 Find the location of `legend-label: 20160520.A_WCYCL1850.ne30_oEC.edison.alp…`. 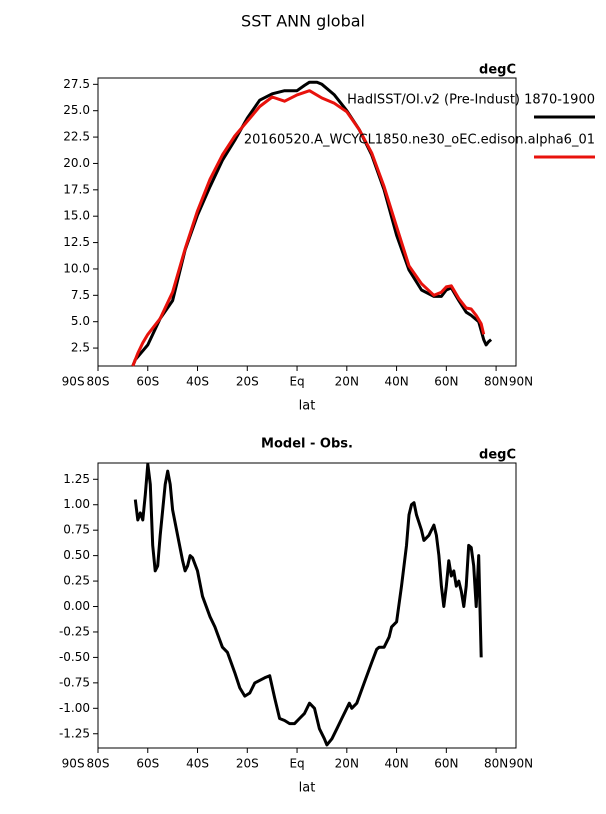

legend-label: 20160520.A_WCYCL1850.ne30_oEC.edison.alp… is located at coordinates (419, 140).